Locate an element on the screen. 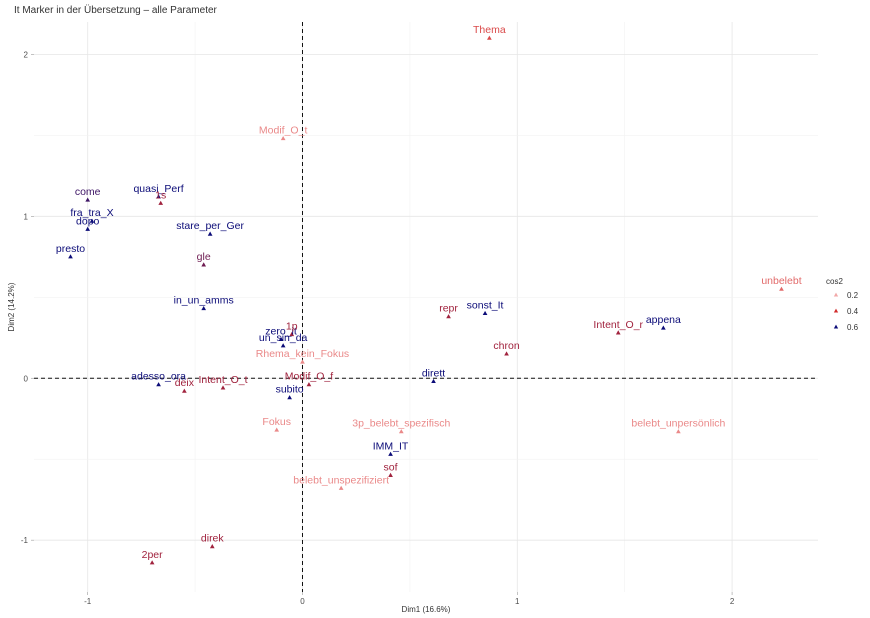 Image resolution: width=870 pixels, height=618 pixels. point-quasi_Perf is located at coordinates (158, 196).